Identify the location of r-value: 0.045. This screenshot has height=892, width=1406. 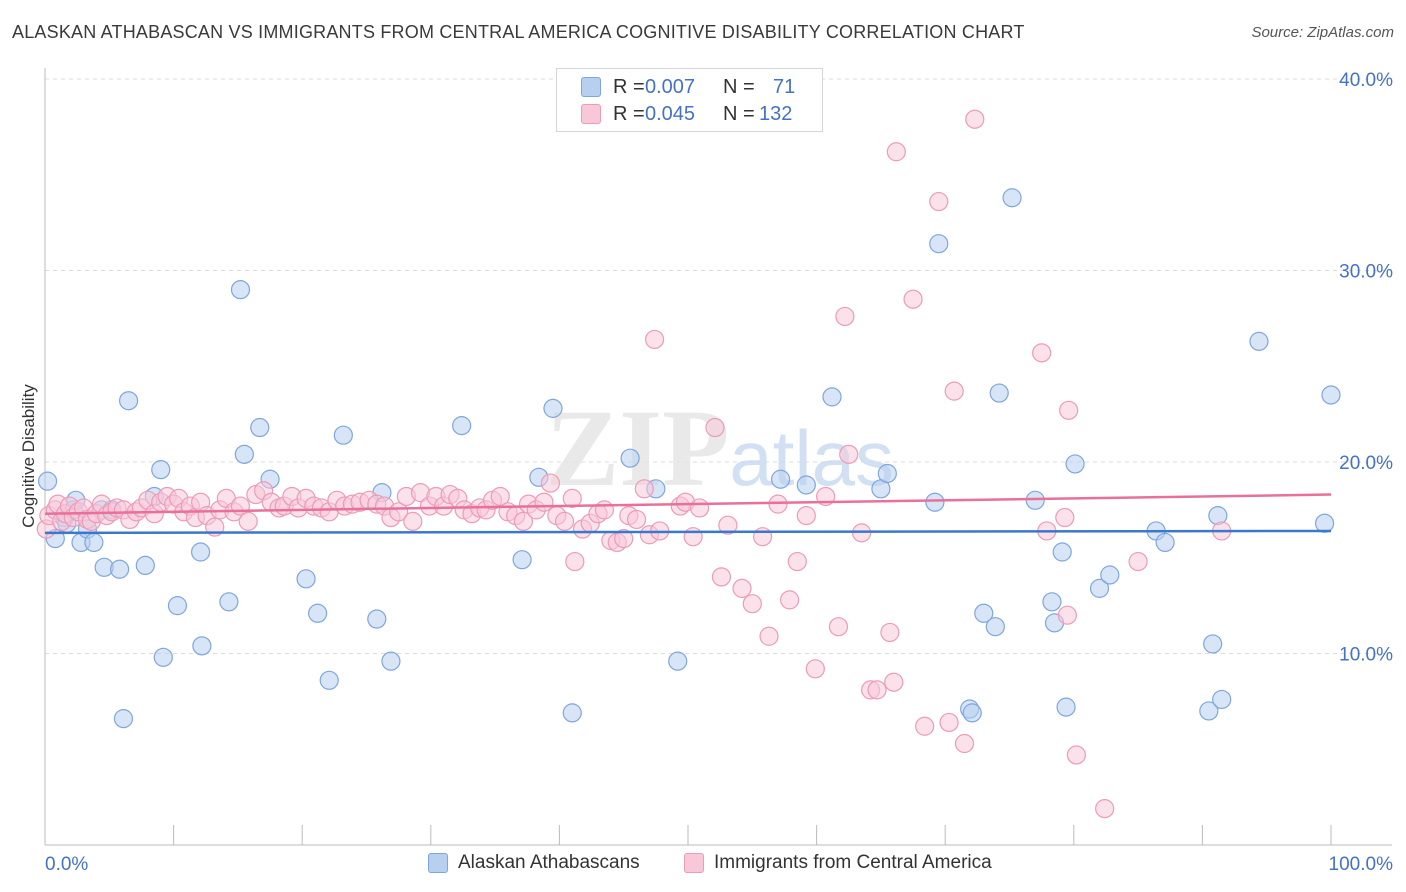
(670, 113).